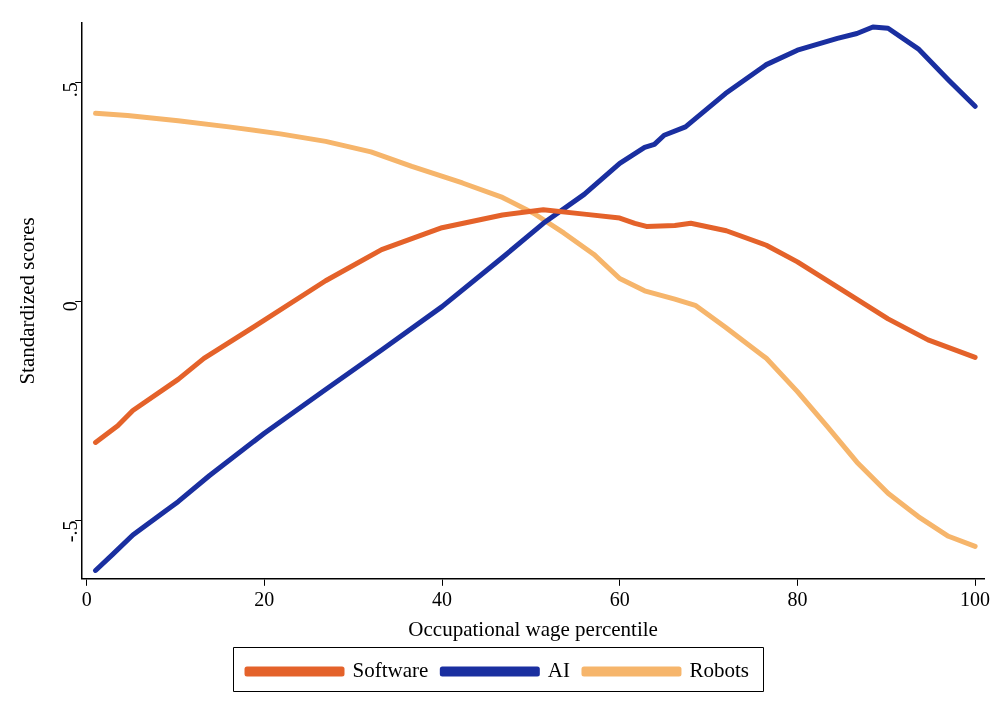 The width and height of the screenshot is (1008, 706). I want to click on x-tick-label: 40, so click(442, 599).